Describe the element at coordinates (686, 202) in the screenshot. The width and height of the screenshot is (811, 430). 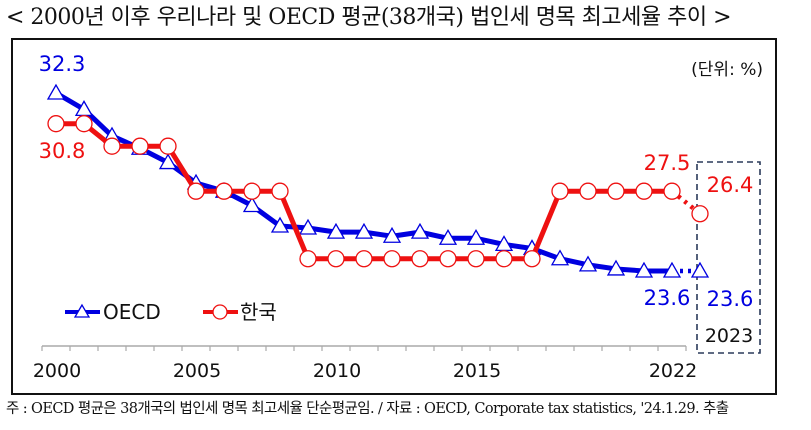
I see `series-projection-korea` at that location.